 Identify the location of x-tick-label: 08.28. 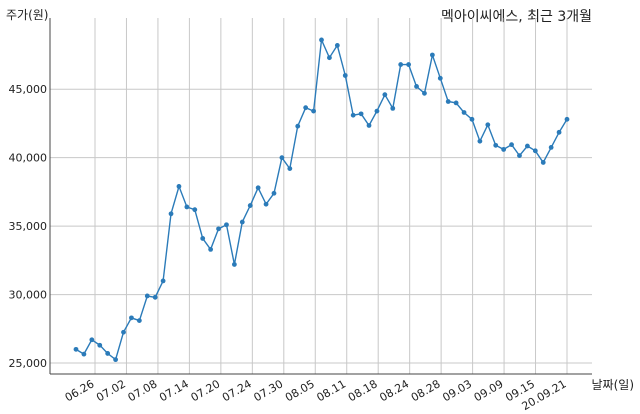
(426, 390).